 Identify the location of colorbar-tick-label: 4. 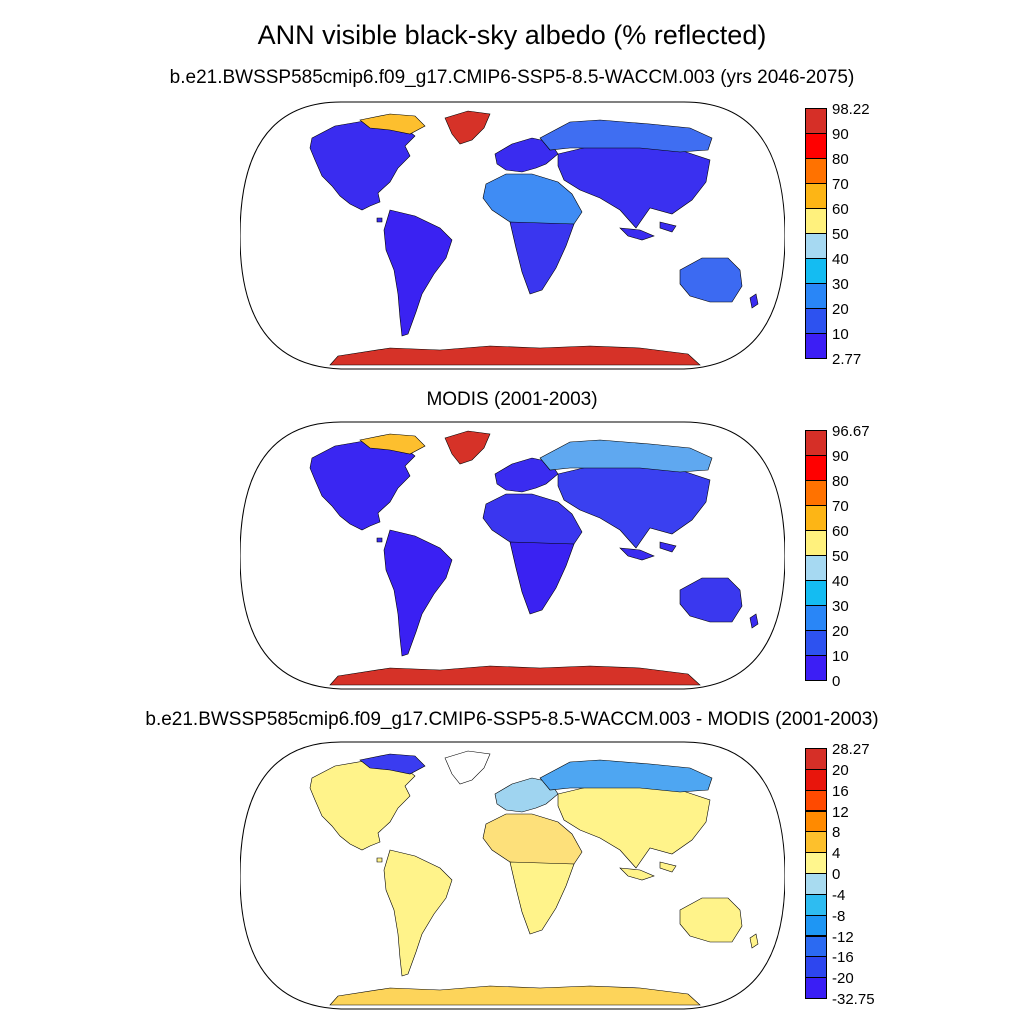
(836, 854).